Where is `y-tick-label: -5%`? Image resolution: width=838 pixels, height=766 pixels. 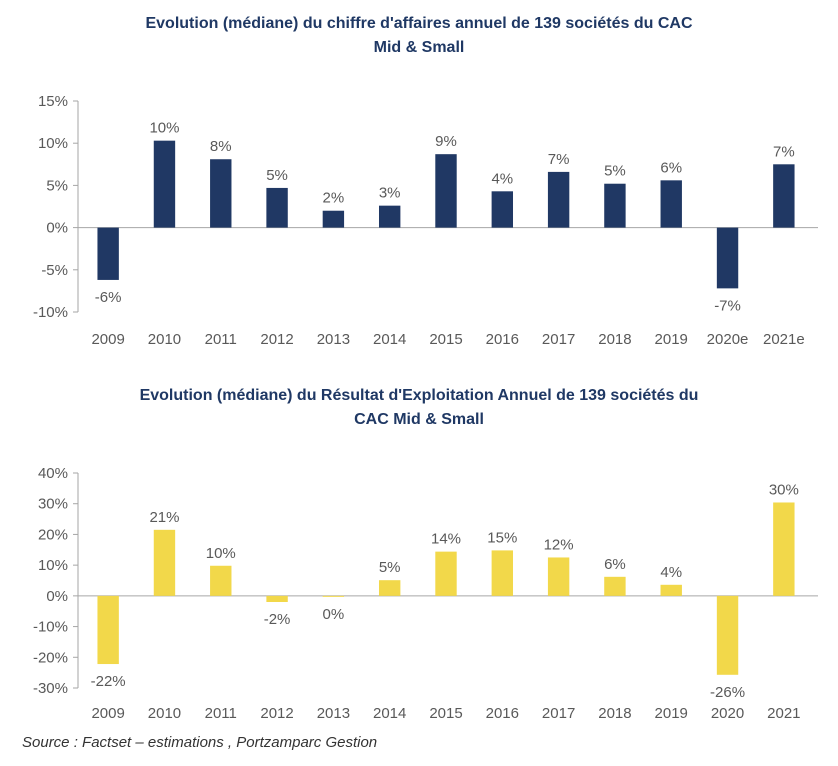 y-tick-label: -5% is located at coordinates (54, 270).